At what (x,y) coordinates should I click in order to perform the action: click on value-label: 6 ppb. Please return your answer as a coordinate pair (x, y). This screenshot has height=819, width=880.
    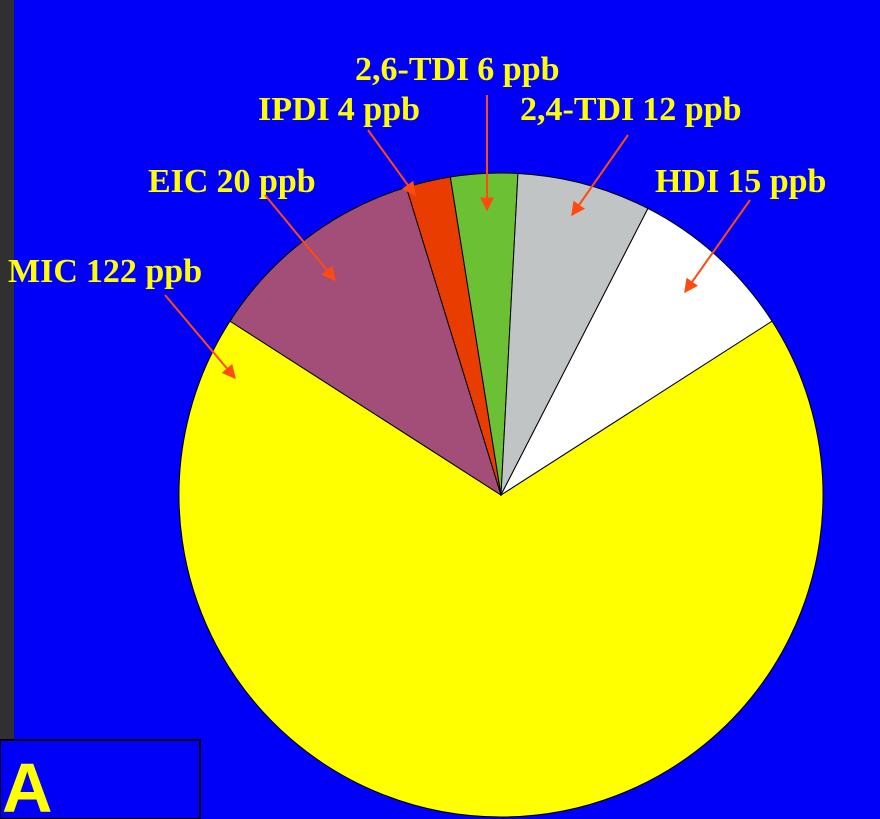
    Looking at the image, I should click on (518, 69).